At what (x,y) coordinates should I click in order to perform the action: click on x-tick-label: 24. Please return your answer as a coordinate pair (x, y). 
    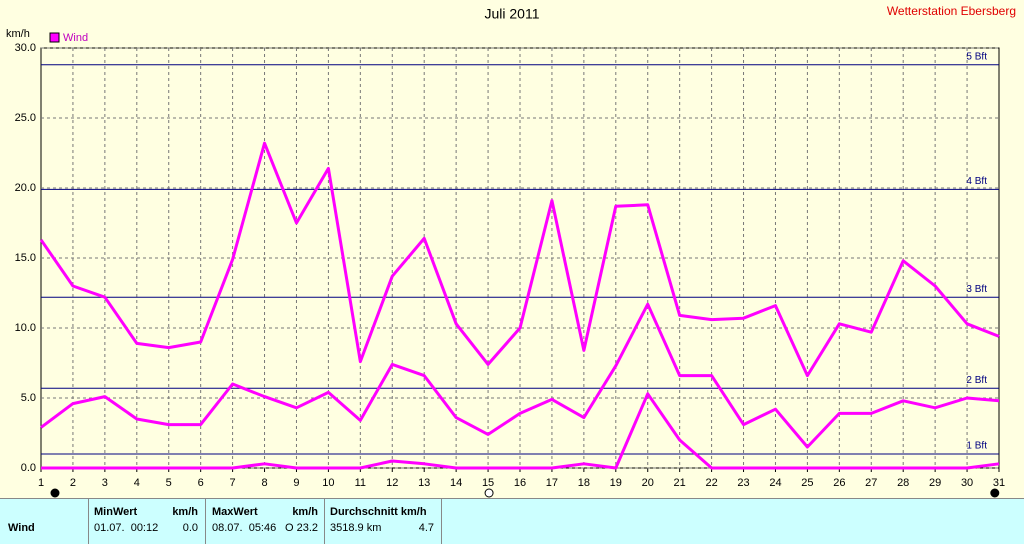
    Looking at the image, I should click on (775, 483).